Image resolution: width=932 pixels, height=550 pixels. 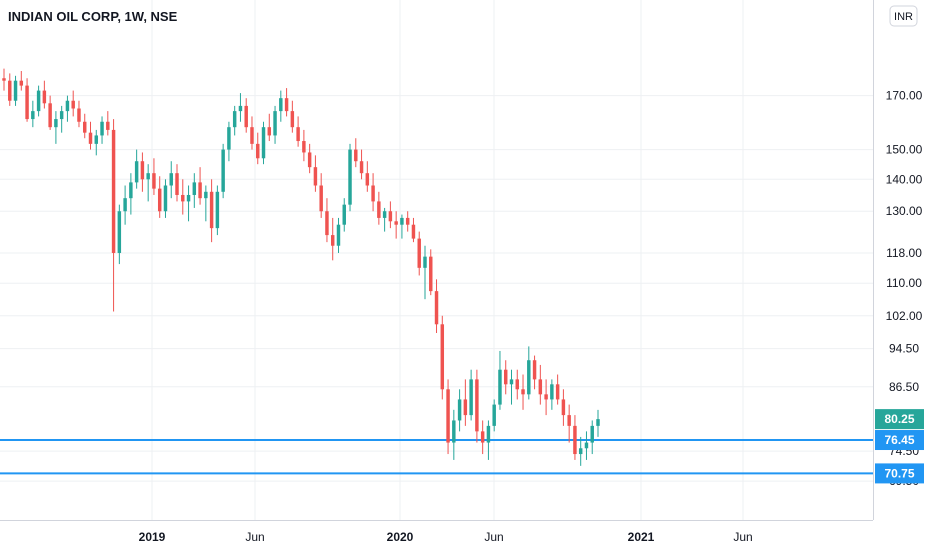 What do you see at coordinates (904, 283) in the screenshot?
I see `y-tick-label: 110.00` at bounding box center [904, 283].